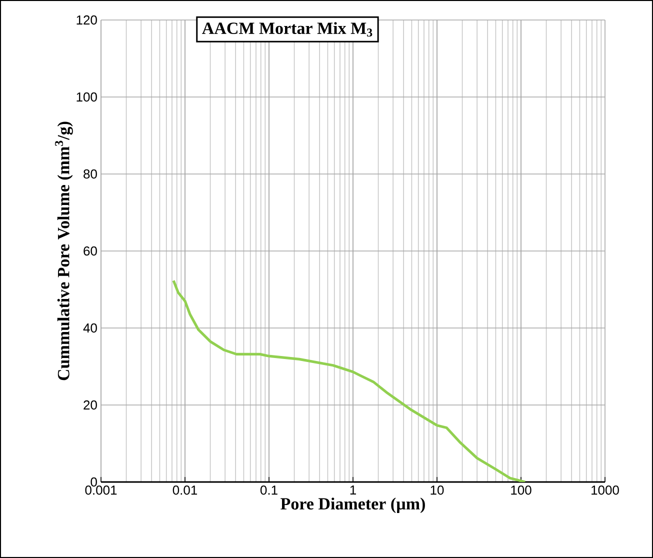 This screenshot has width=653, height=558. Describe the element at coordinates (437, 490) in the screenshot. I see `x-tick-label: 10` at that location.